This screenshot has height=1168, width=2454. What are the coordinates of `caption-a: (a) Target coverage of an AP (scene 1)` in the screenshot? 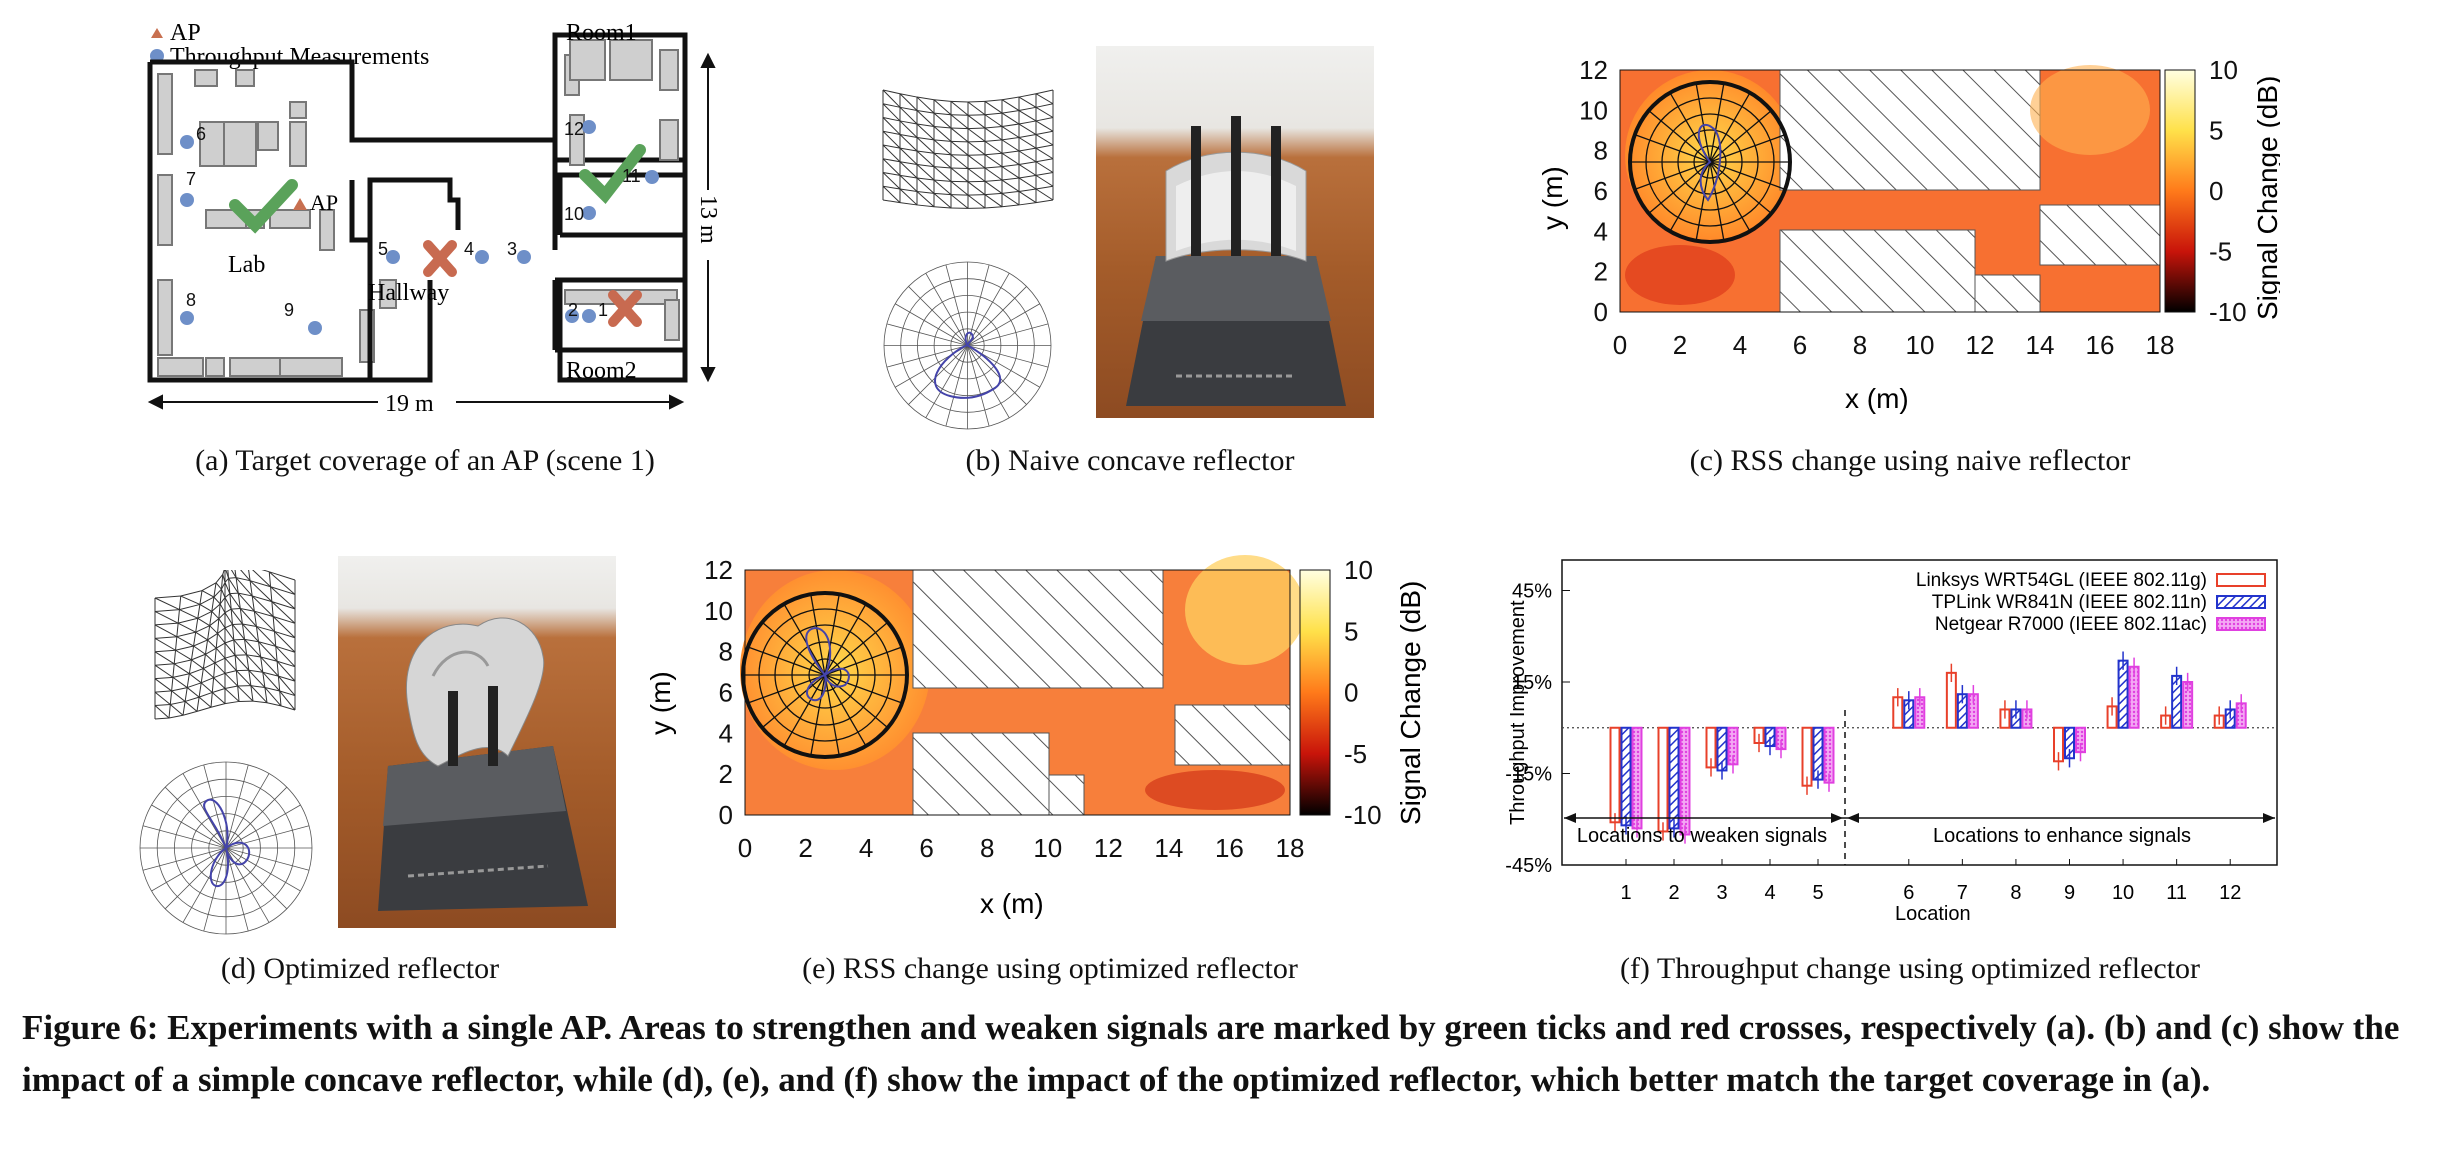 It's located at (425, 460).